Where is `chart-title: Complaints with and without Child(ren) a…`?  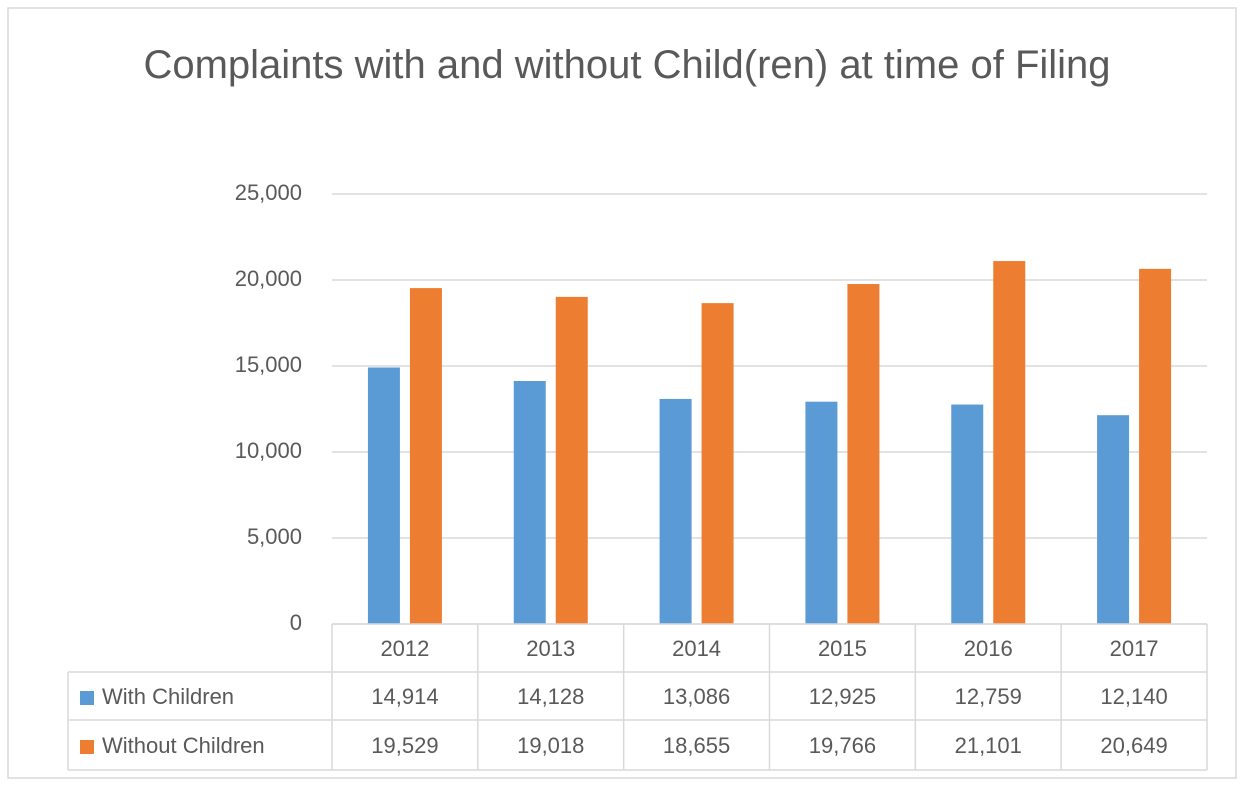 chart-title: Complaints with and without Child(ren) a… is located at coordinates (627, 65).